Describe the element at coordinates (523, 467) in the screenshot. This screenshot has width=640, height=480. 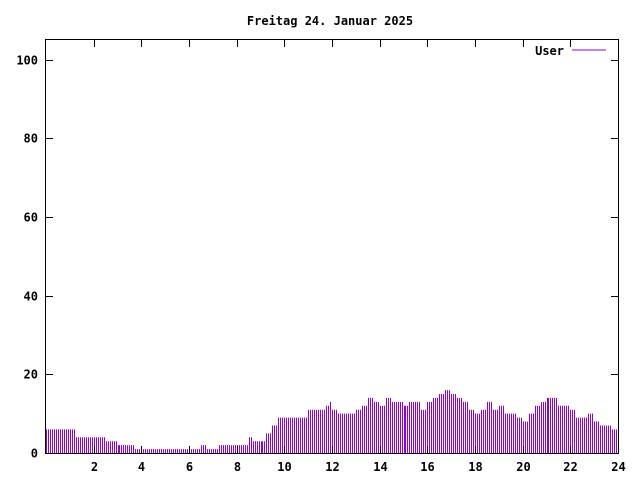
I see `x-tick-label: 20` at that location.